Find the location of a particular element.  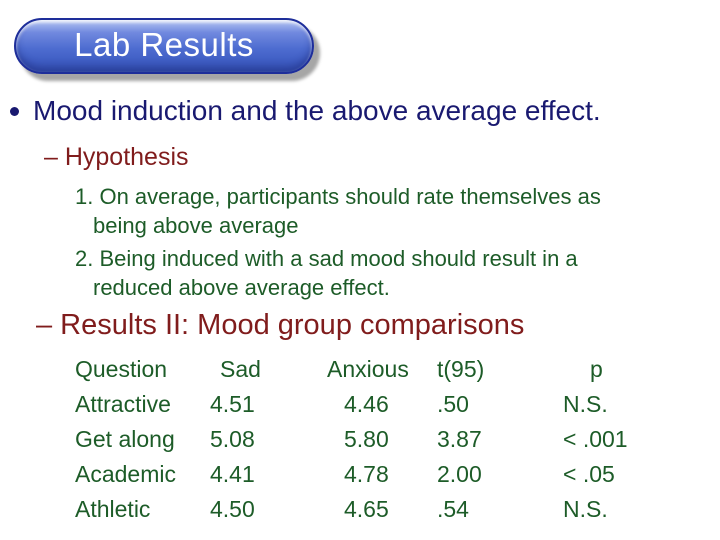

table-cell: 4.41 is located at coordinates (232, 474).